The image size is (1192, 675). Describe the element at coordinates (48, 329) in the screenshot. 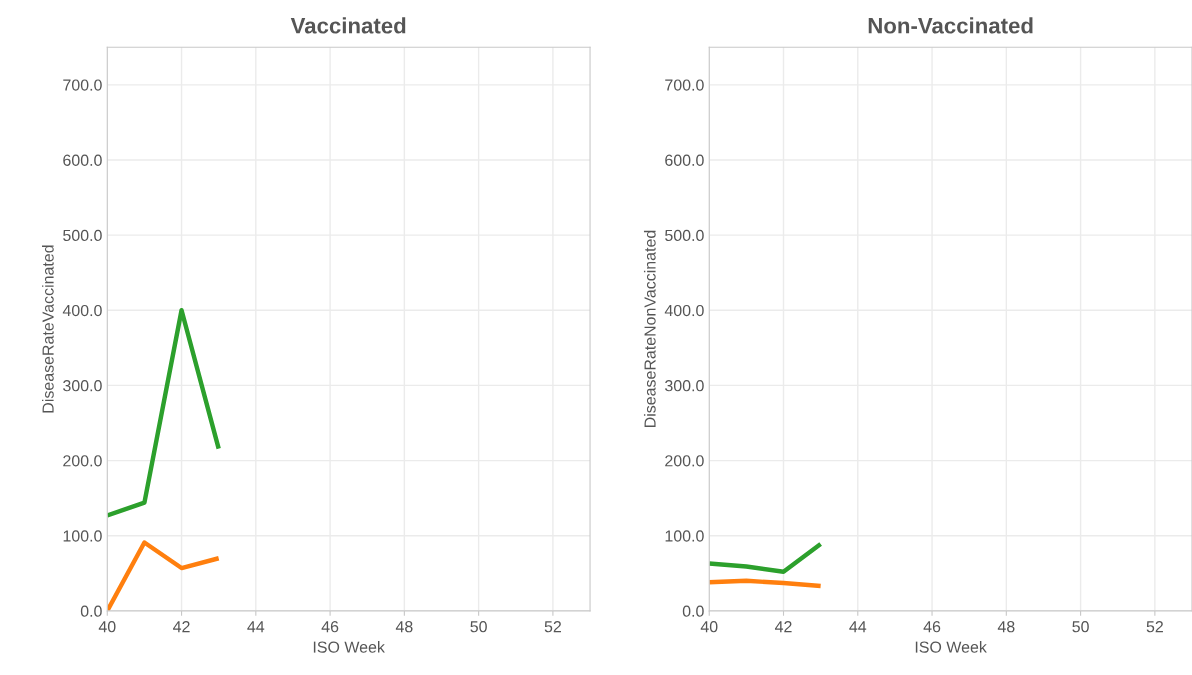

I see `y-axis-title: DiseaseRateVaccinated` at that location.